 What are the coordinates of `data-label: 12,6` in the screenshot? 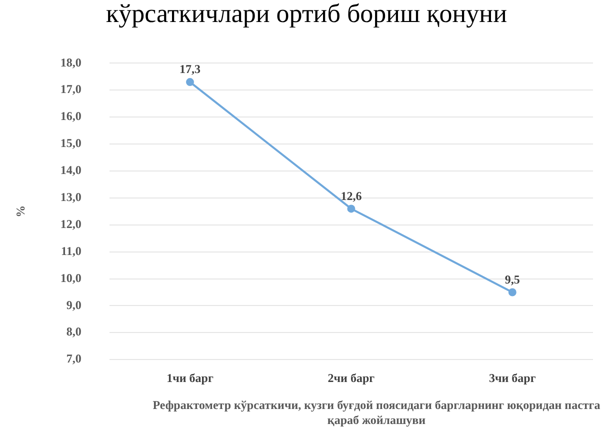 It's located at (351, 195).